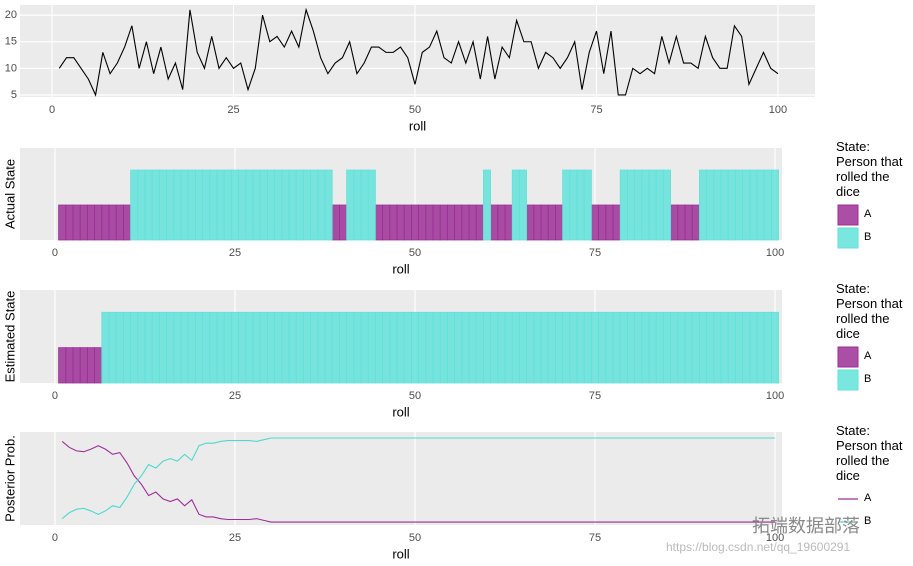  I want to click on line, so click(418, 482).